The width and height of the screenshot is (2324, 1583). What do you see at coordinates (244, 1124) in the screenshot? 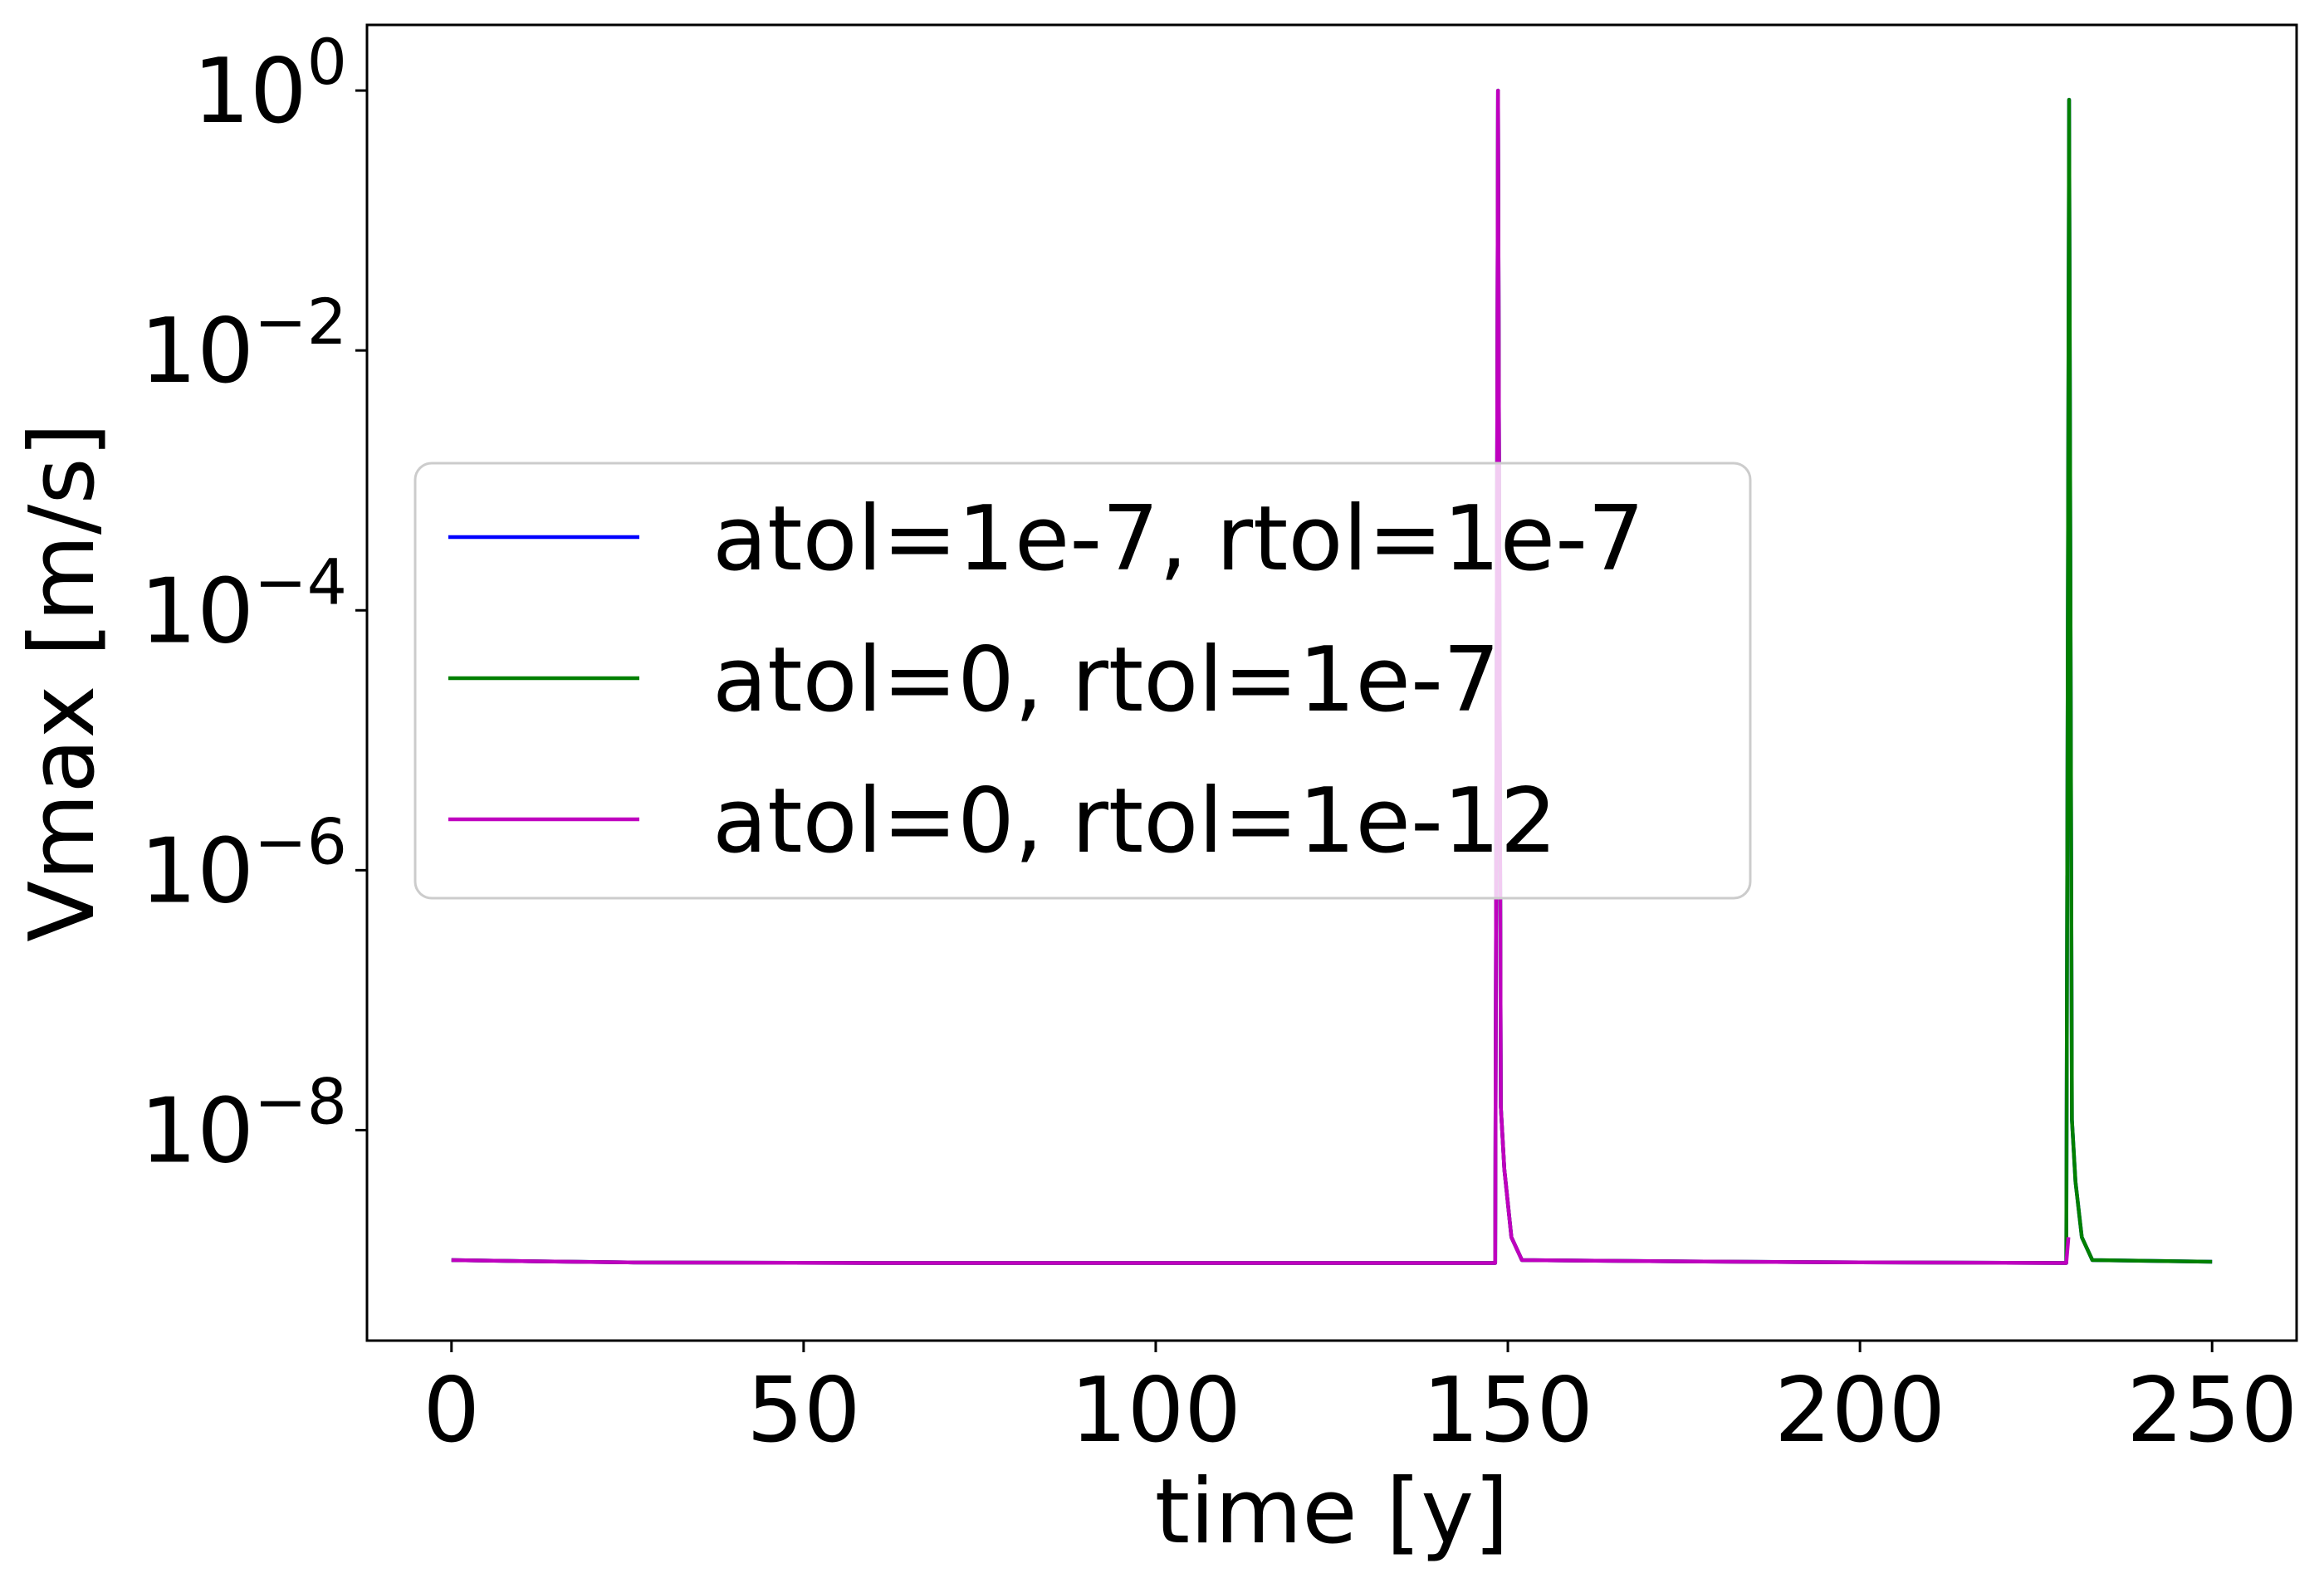
I see `y-tick-label: 10⁻⁸` at bounding box center [244, 1124].